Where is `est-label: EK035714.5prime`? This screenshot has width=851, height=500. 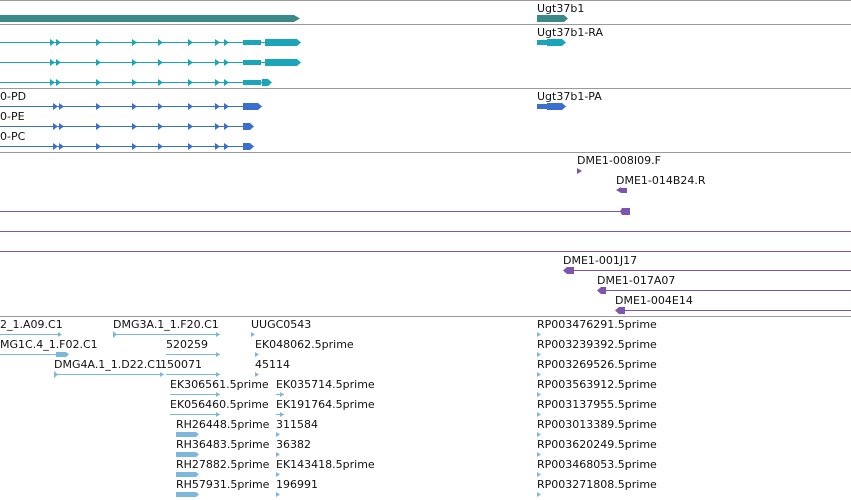
est-label: EK035714.5prime is located at coordinates (325, 384).